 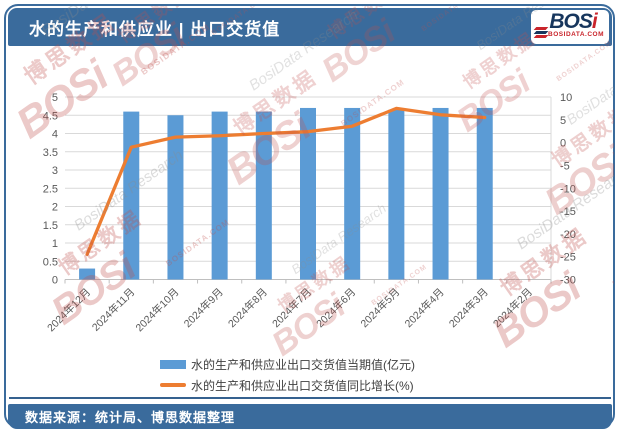 I want to click on legend-label-line: 水的生产和供应业出口交货值同比增长(%), so click(x=302, y=385).